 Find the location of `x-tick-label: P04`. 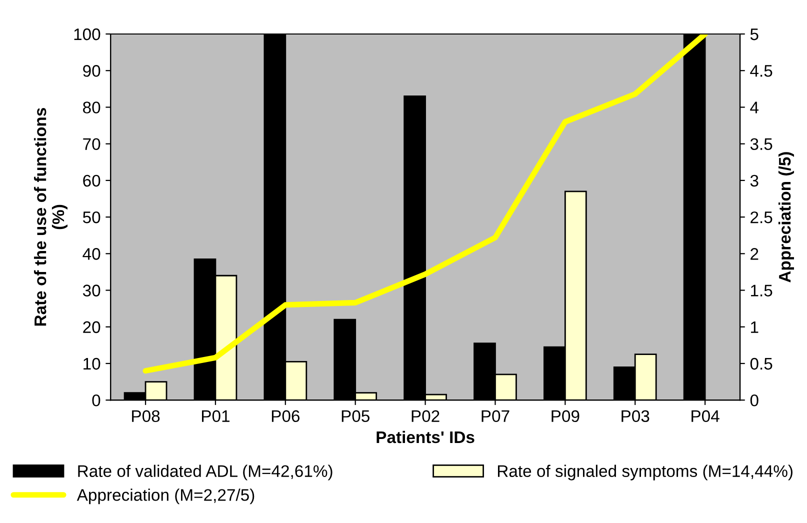

x-tick-label: P04 is located at coordinates (706, 416).